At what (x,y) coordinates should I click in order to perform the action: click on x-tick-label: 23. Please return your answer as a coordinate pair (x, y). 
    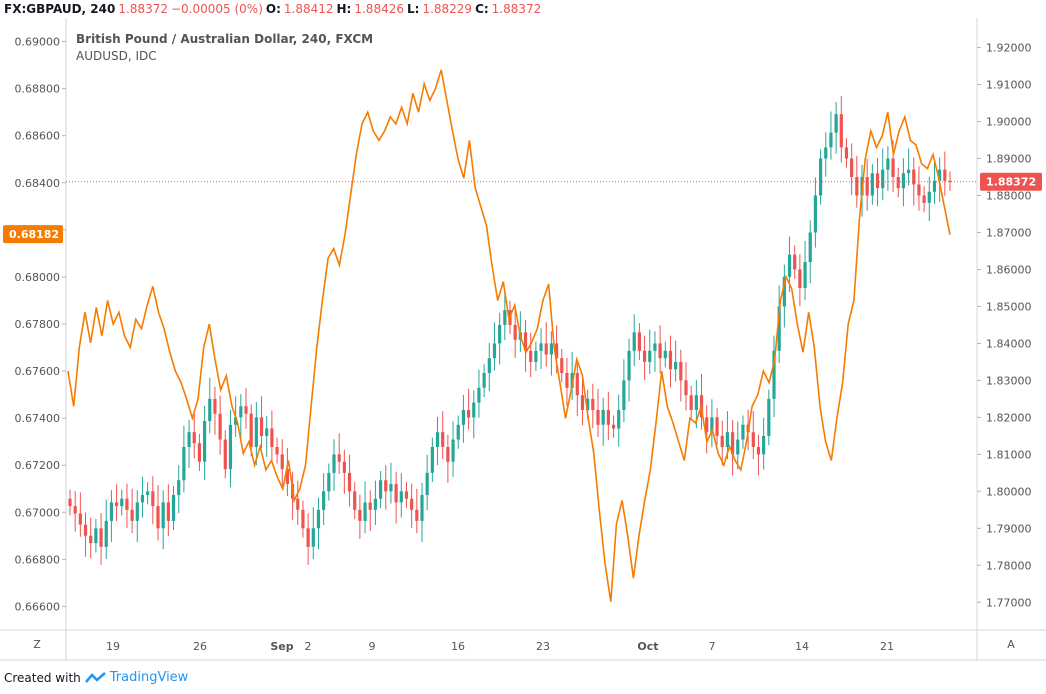
    Looking at the image, I should click on (543, 646).